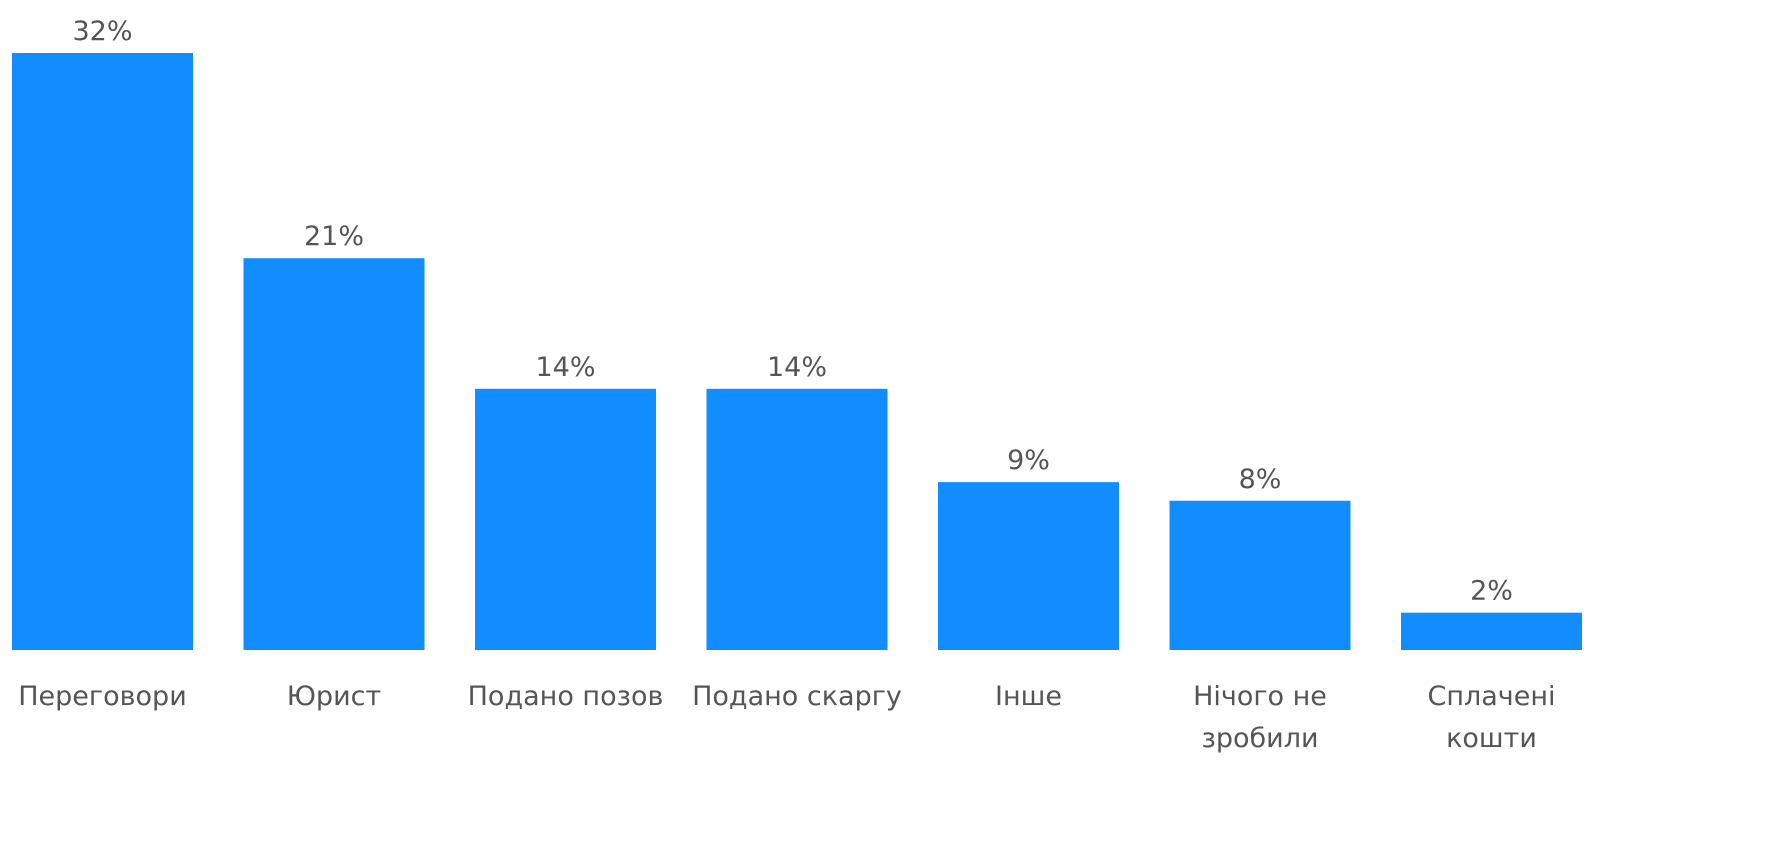 The image size is (1771, 848). What do you see at coordinates (102, 31) in the screenshot?
I see `data-label-0: 32%` at bounding box center [102, 31].